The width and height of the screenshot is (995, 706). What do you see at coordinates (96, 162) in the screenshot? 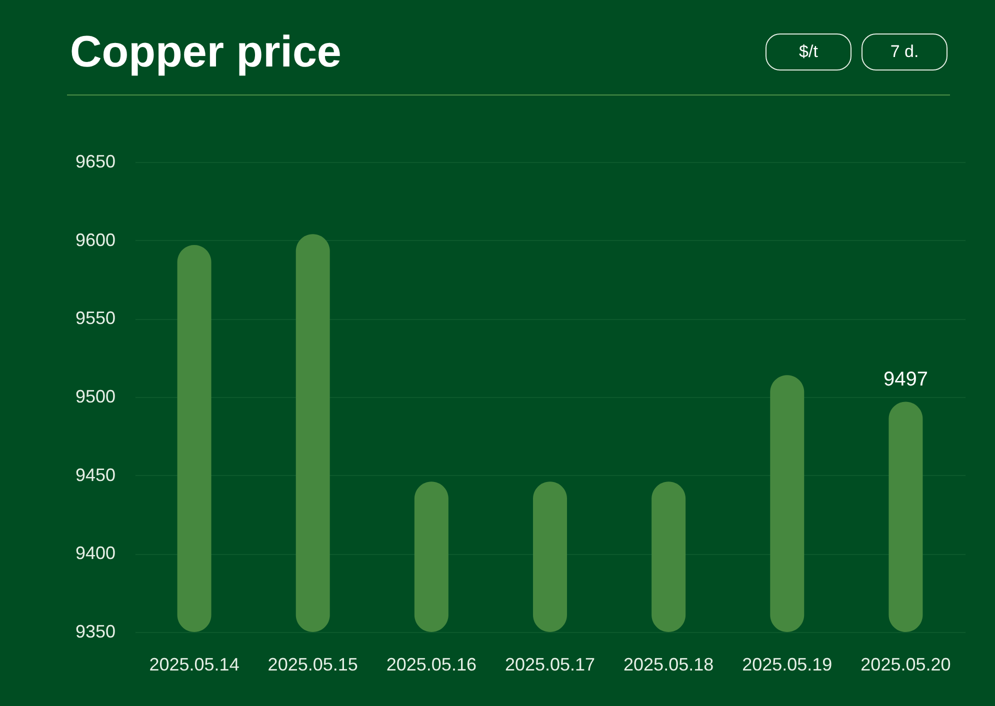
I see `y-tick-label: 9650` at bounding box center [96, 162].